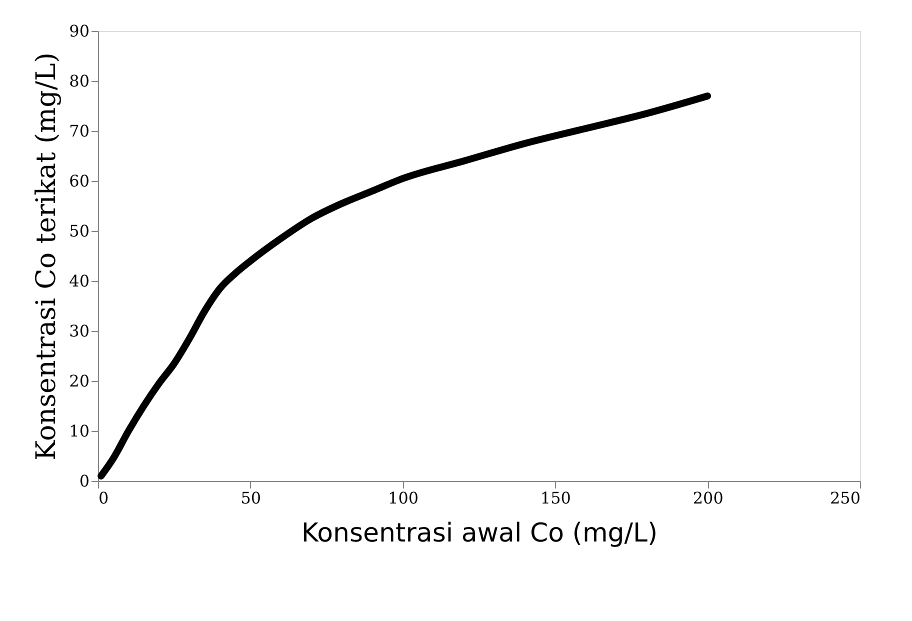 Image resolution: width=912 pixels, height=621 pixels. What do you see at coordinates (79, 281) in the screenshot?
I see `y-tick-label: 40` at bounding box center [79, 281].